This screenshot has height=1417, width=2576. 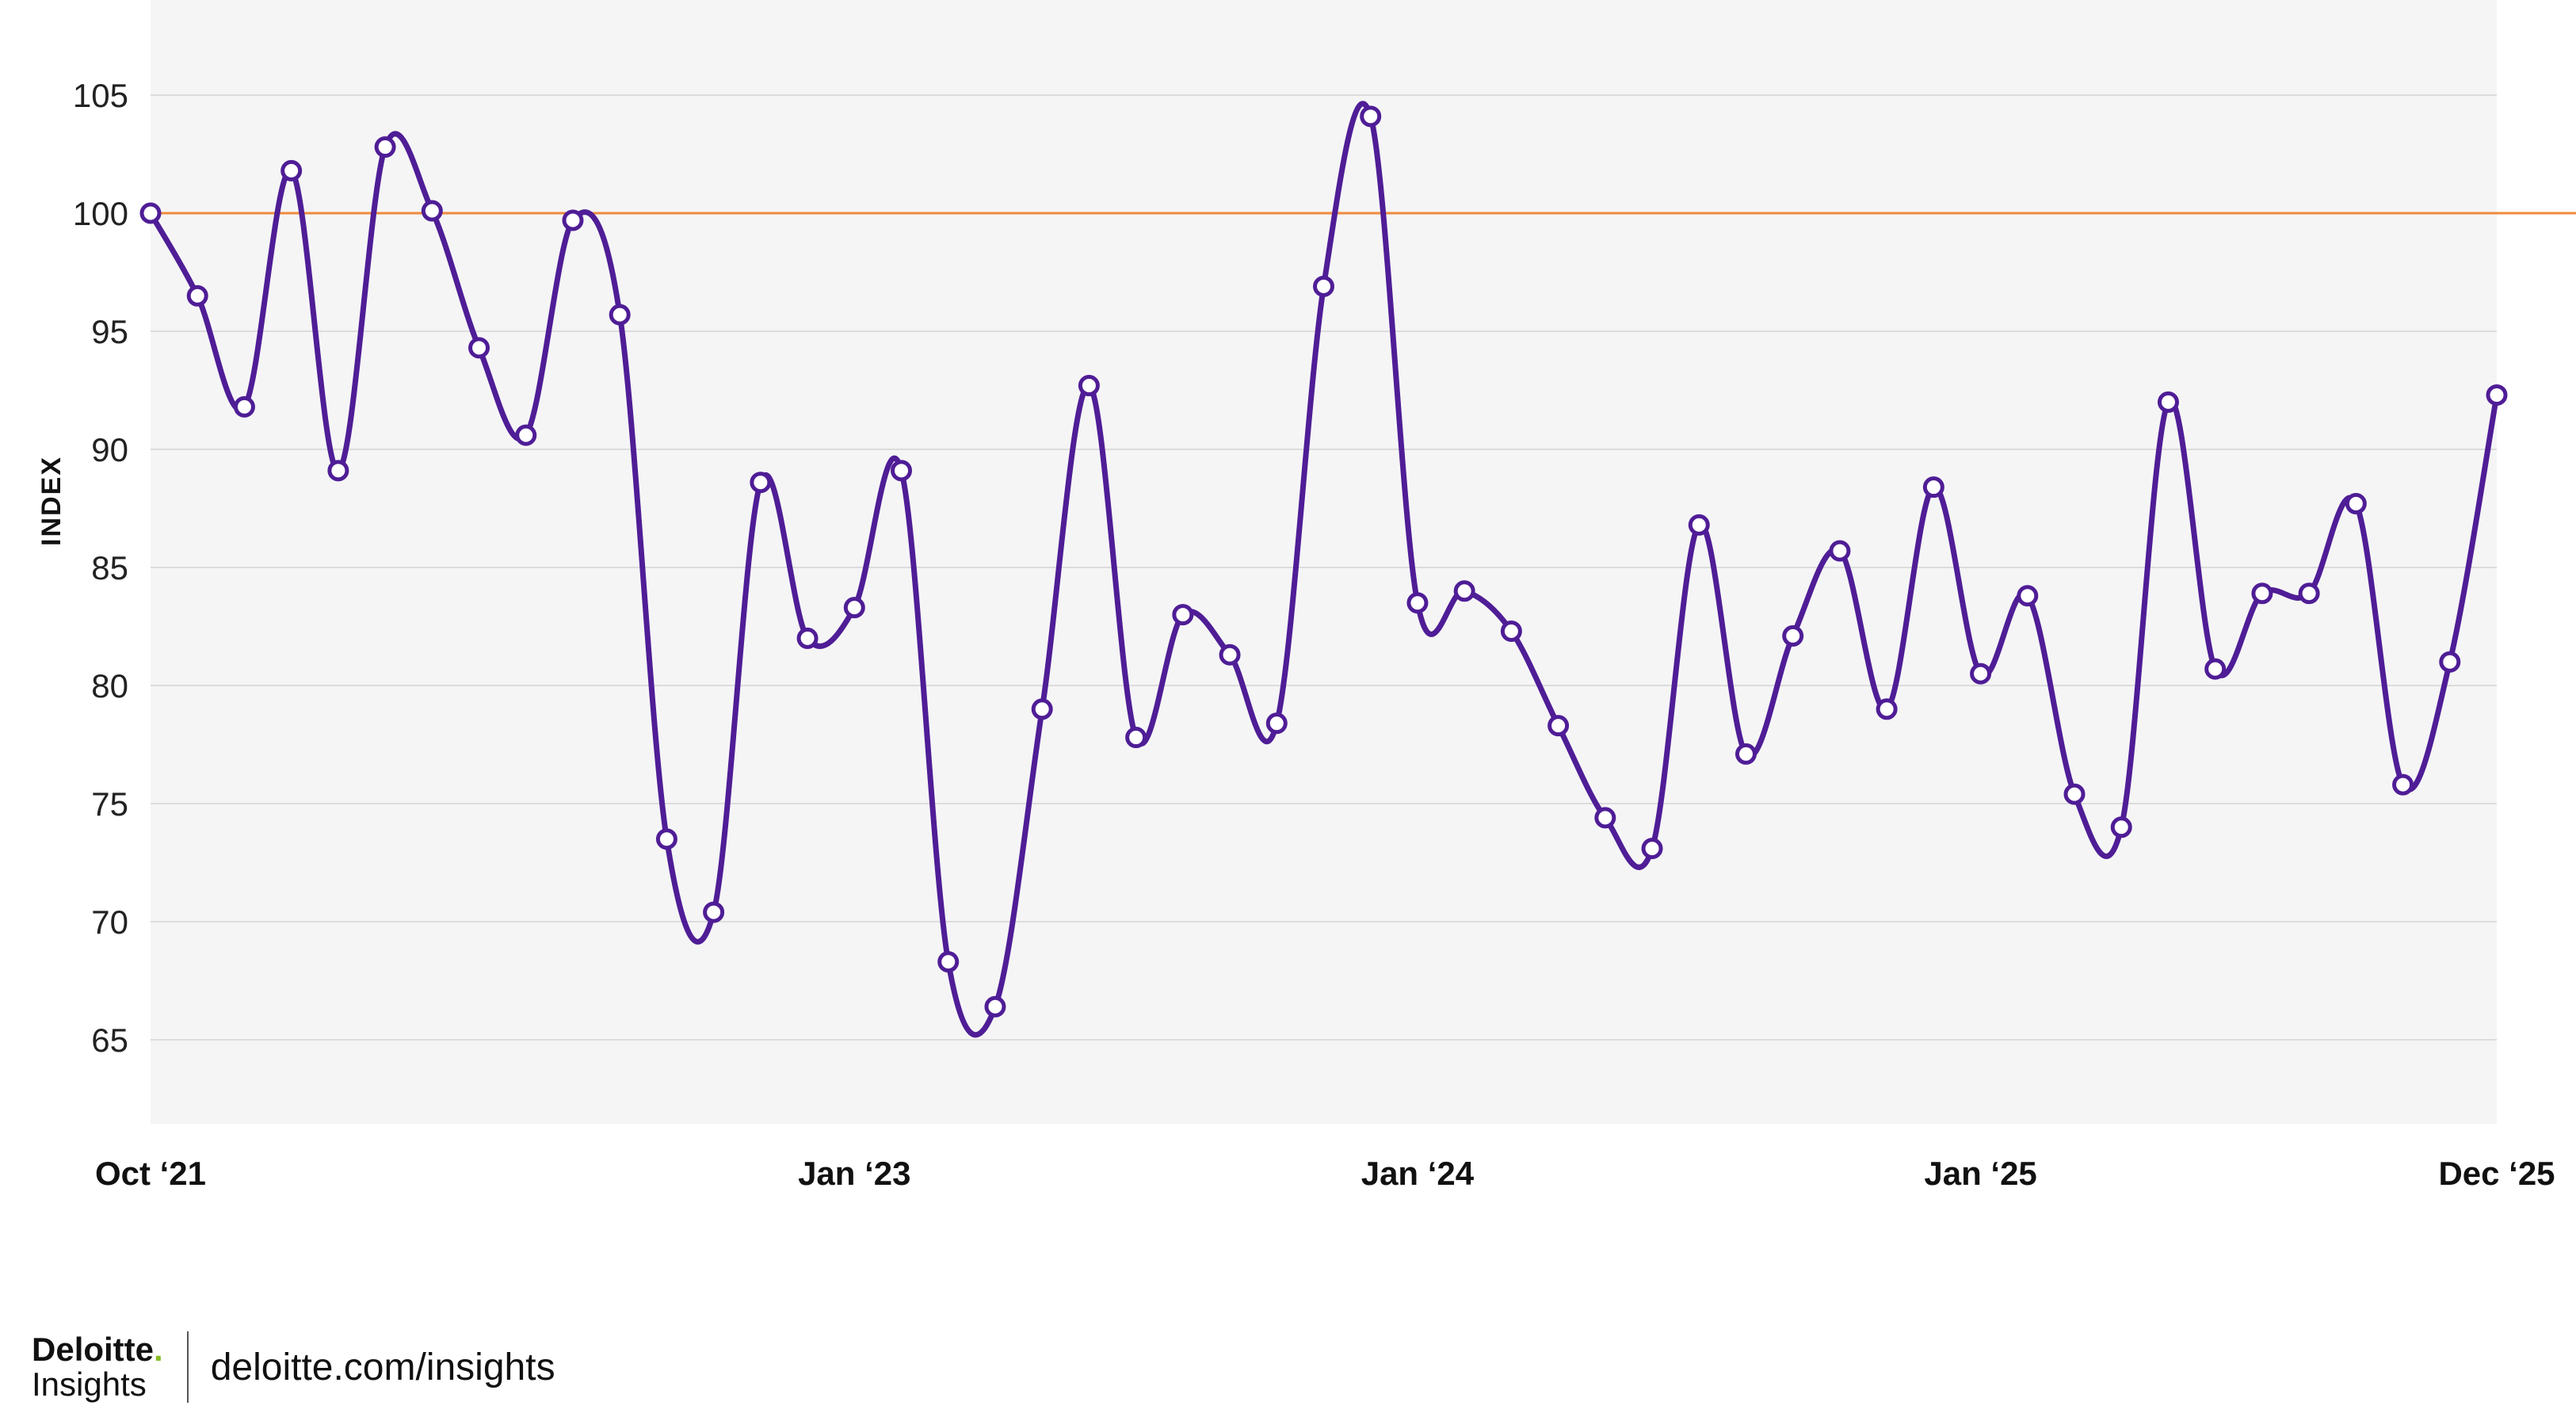 What do you see at coordinates (1325, 1173) in the screenshot?
I see `x-axis-ticks: Oct ‘21 Jan ‘23 Jan ‘24 Jan ‘25 Dec ‘25` at bounding box center [1325, 1173].